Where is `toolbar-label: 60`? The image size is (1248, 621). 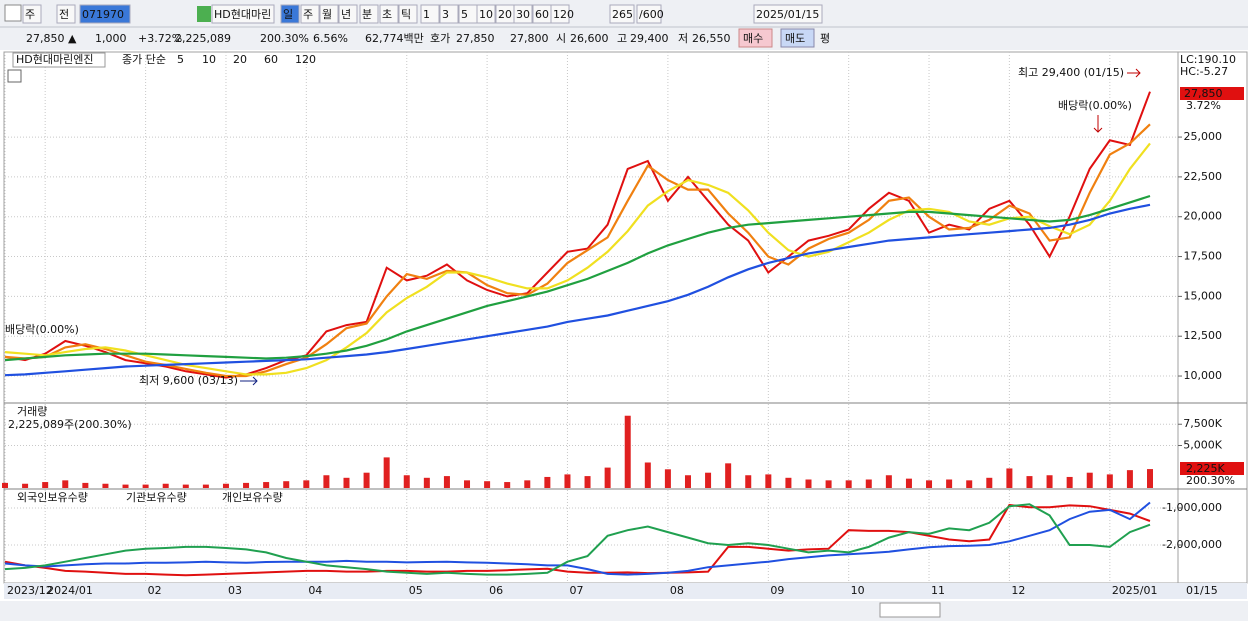
toolbar-label: 60 is located at coordinates (542, 14).